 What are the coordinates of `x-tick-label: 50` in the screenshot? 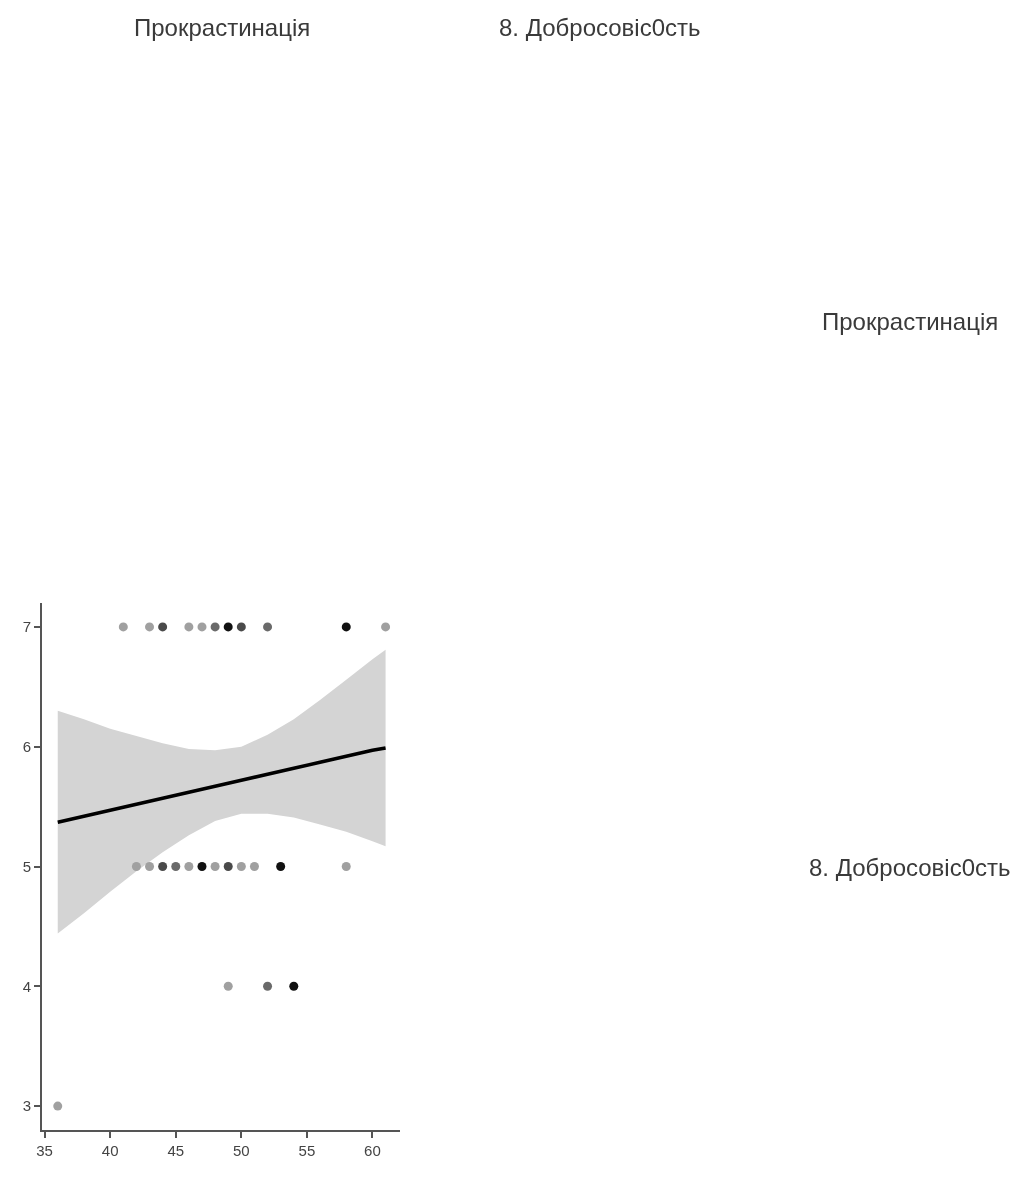 It's located at (241, 1151).